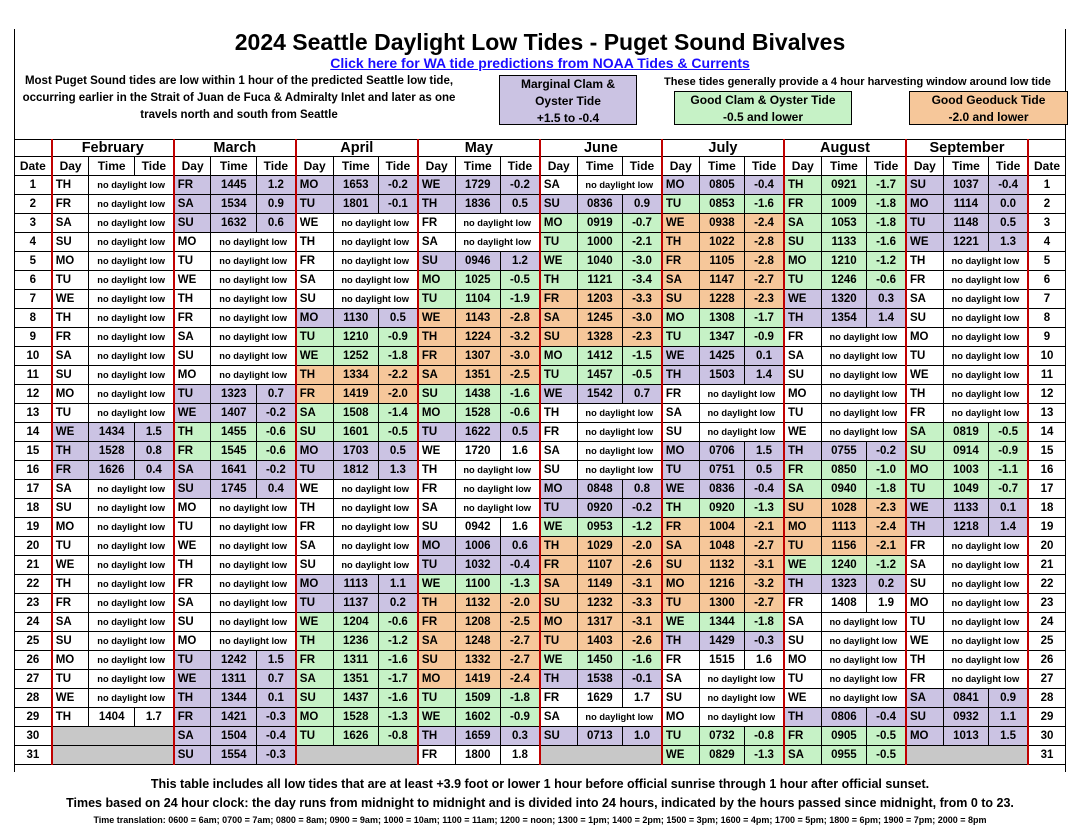  I want to click on time-cell: 1242, so click(233, 660).